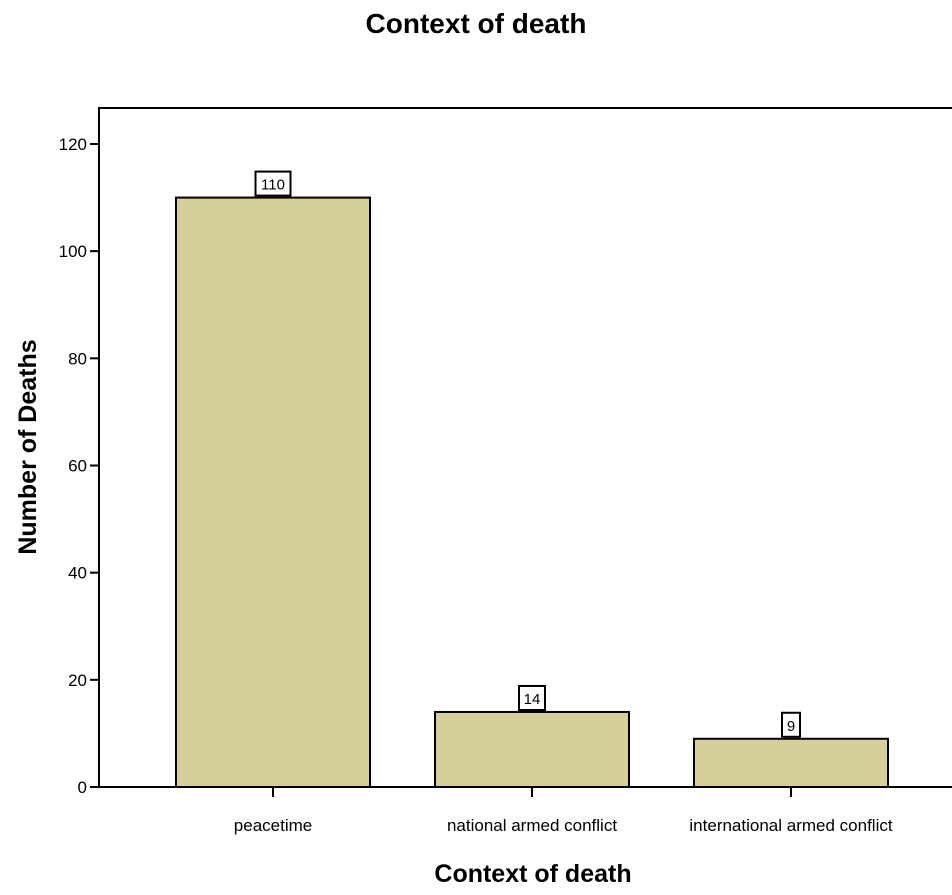 The image size is (952, 895). What do you see at coordinates (73, 144) in the screenshot?
I see `y-tick-label: 120` at bounding box center [73, 144].